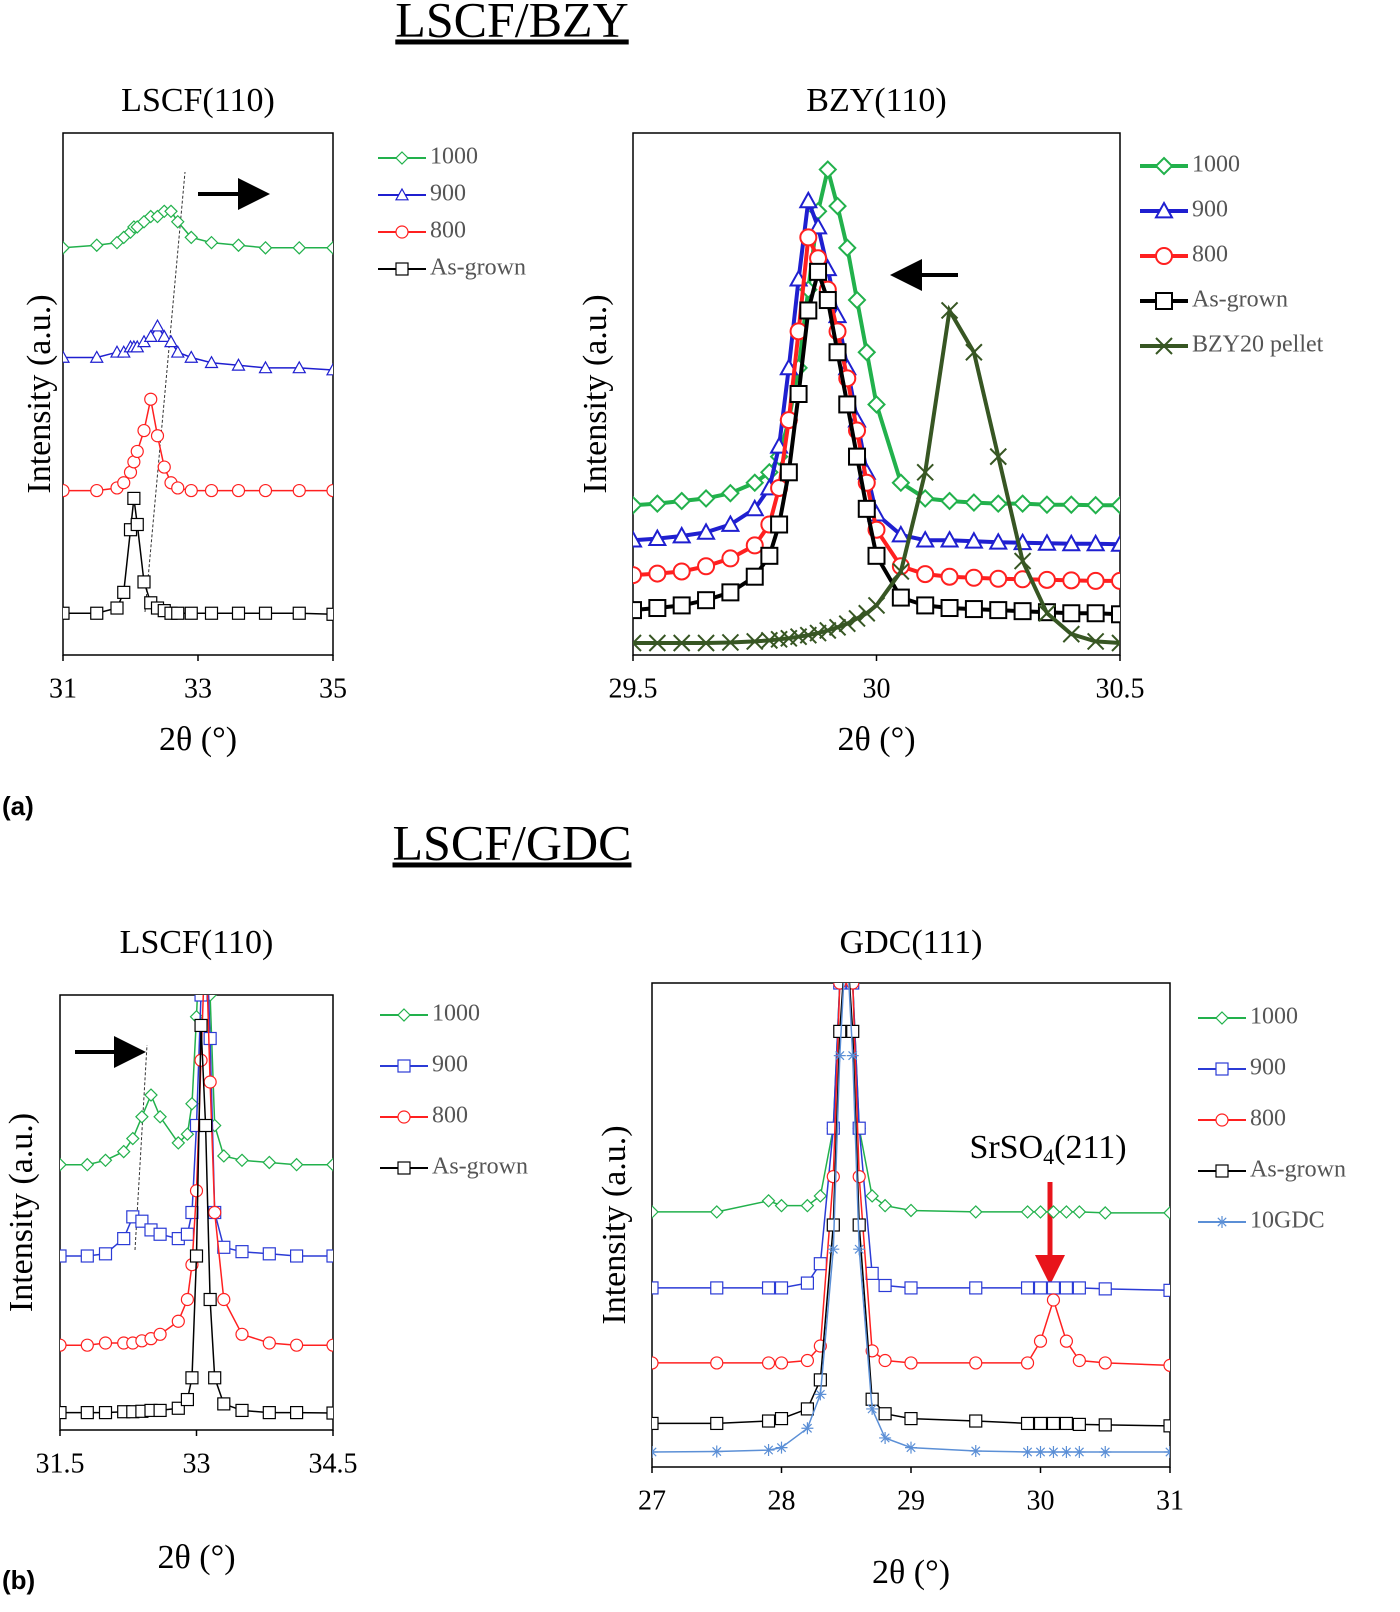  I want to click on x-tick-label: 27, so click(652, 1500).